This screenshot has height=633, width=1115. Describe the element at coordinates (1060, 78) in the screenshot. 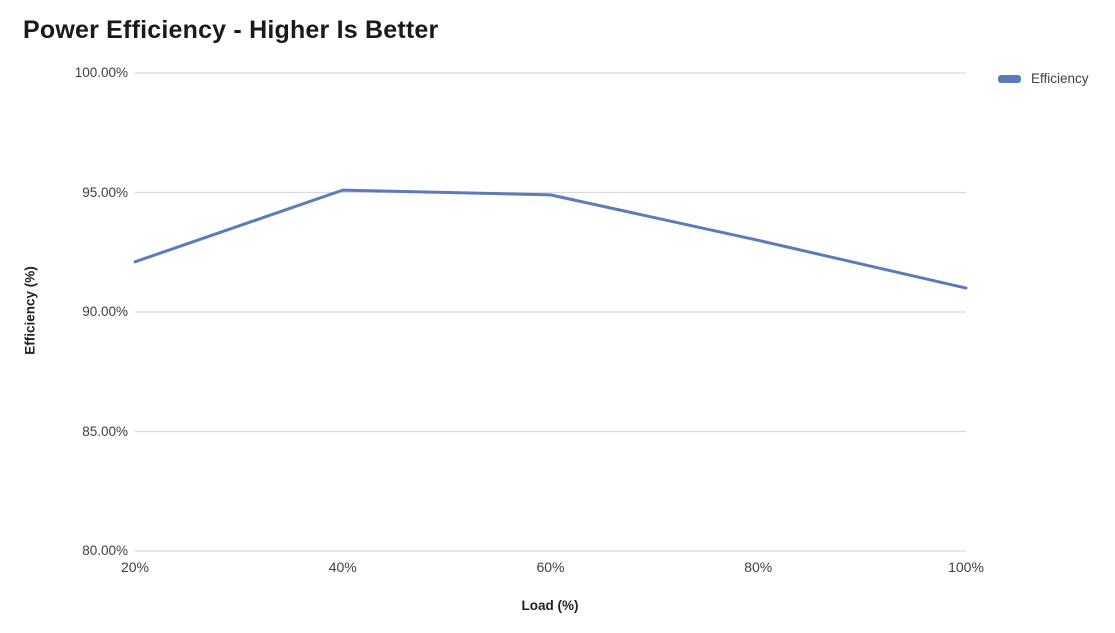

I see `legend-label-efficiency: Efficiency` at that location.